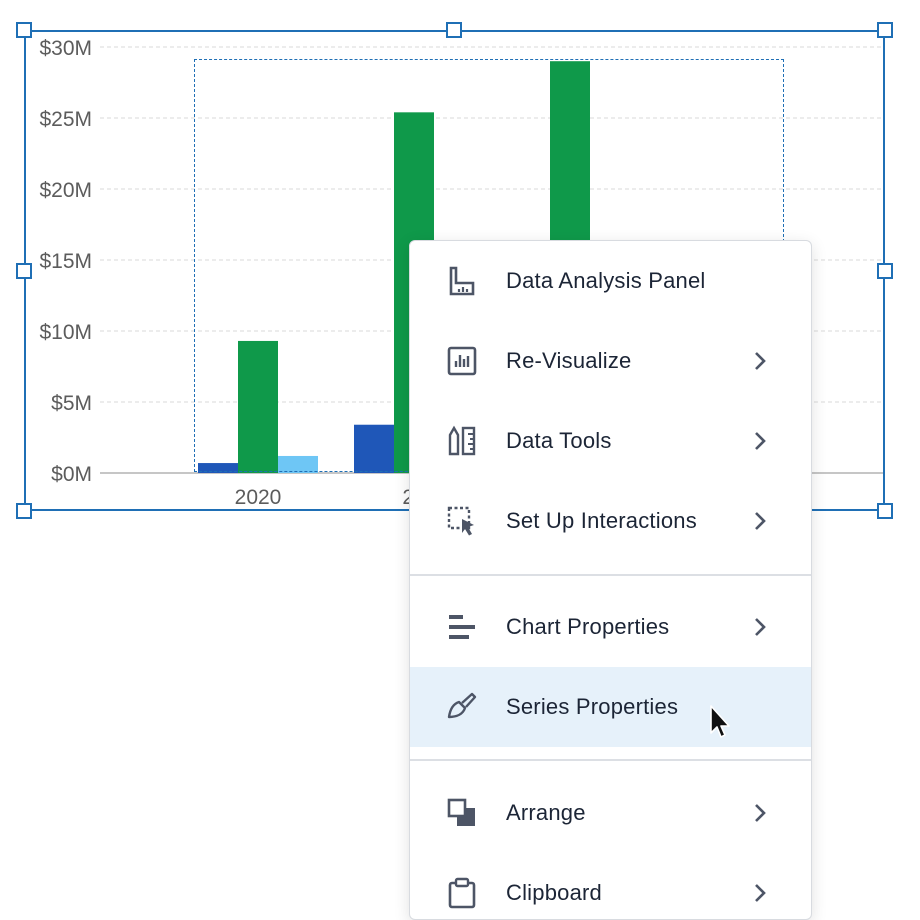 The image size is (920, 920). Describe the element at coordinates (65, 119) in the screenshot. I see `y-tick-label: $25M` at that location.